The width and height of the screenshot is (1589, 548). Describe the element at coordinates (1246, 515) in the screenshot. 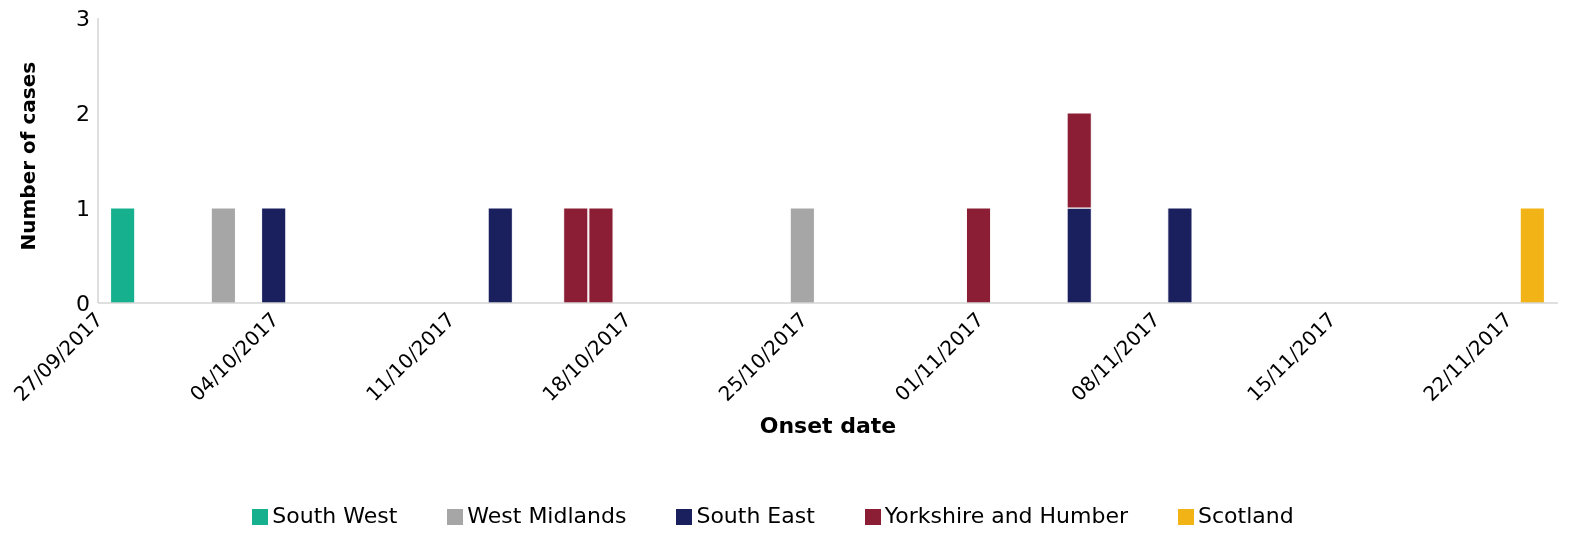

I see `legend-label: Scotland` at that location.